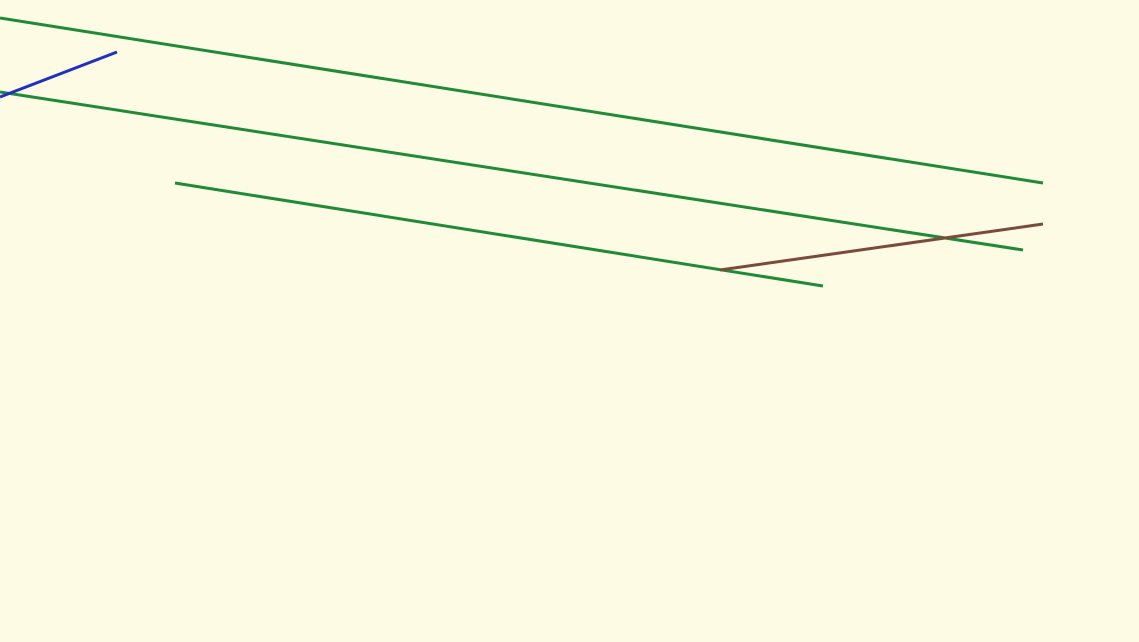 The image size is (1139, 642). I want to click on trend-support, so click(881, 247).